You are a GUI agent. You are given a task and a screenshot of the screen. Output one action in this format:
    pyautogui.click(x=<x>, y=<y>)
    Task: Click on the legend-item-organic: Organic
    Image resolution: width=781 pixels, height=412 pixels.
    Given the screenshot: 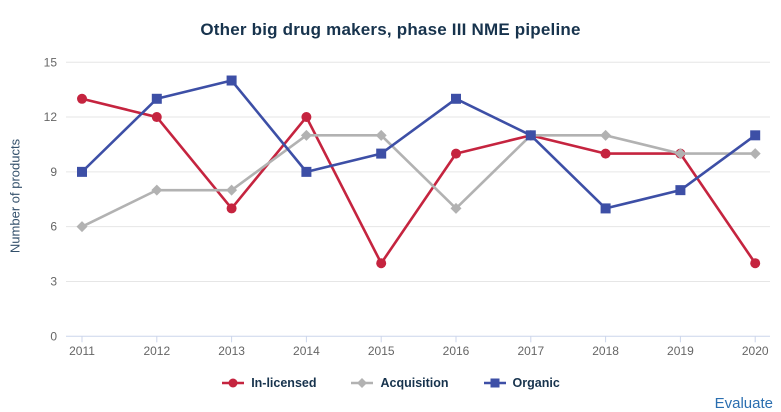 What is the action you would take?
    pyautogui.click(x=521, y=383)
    